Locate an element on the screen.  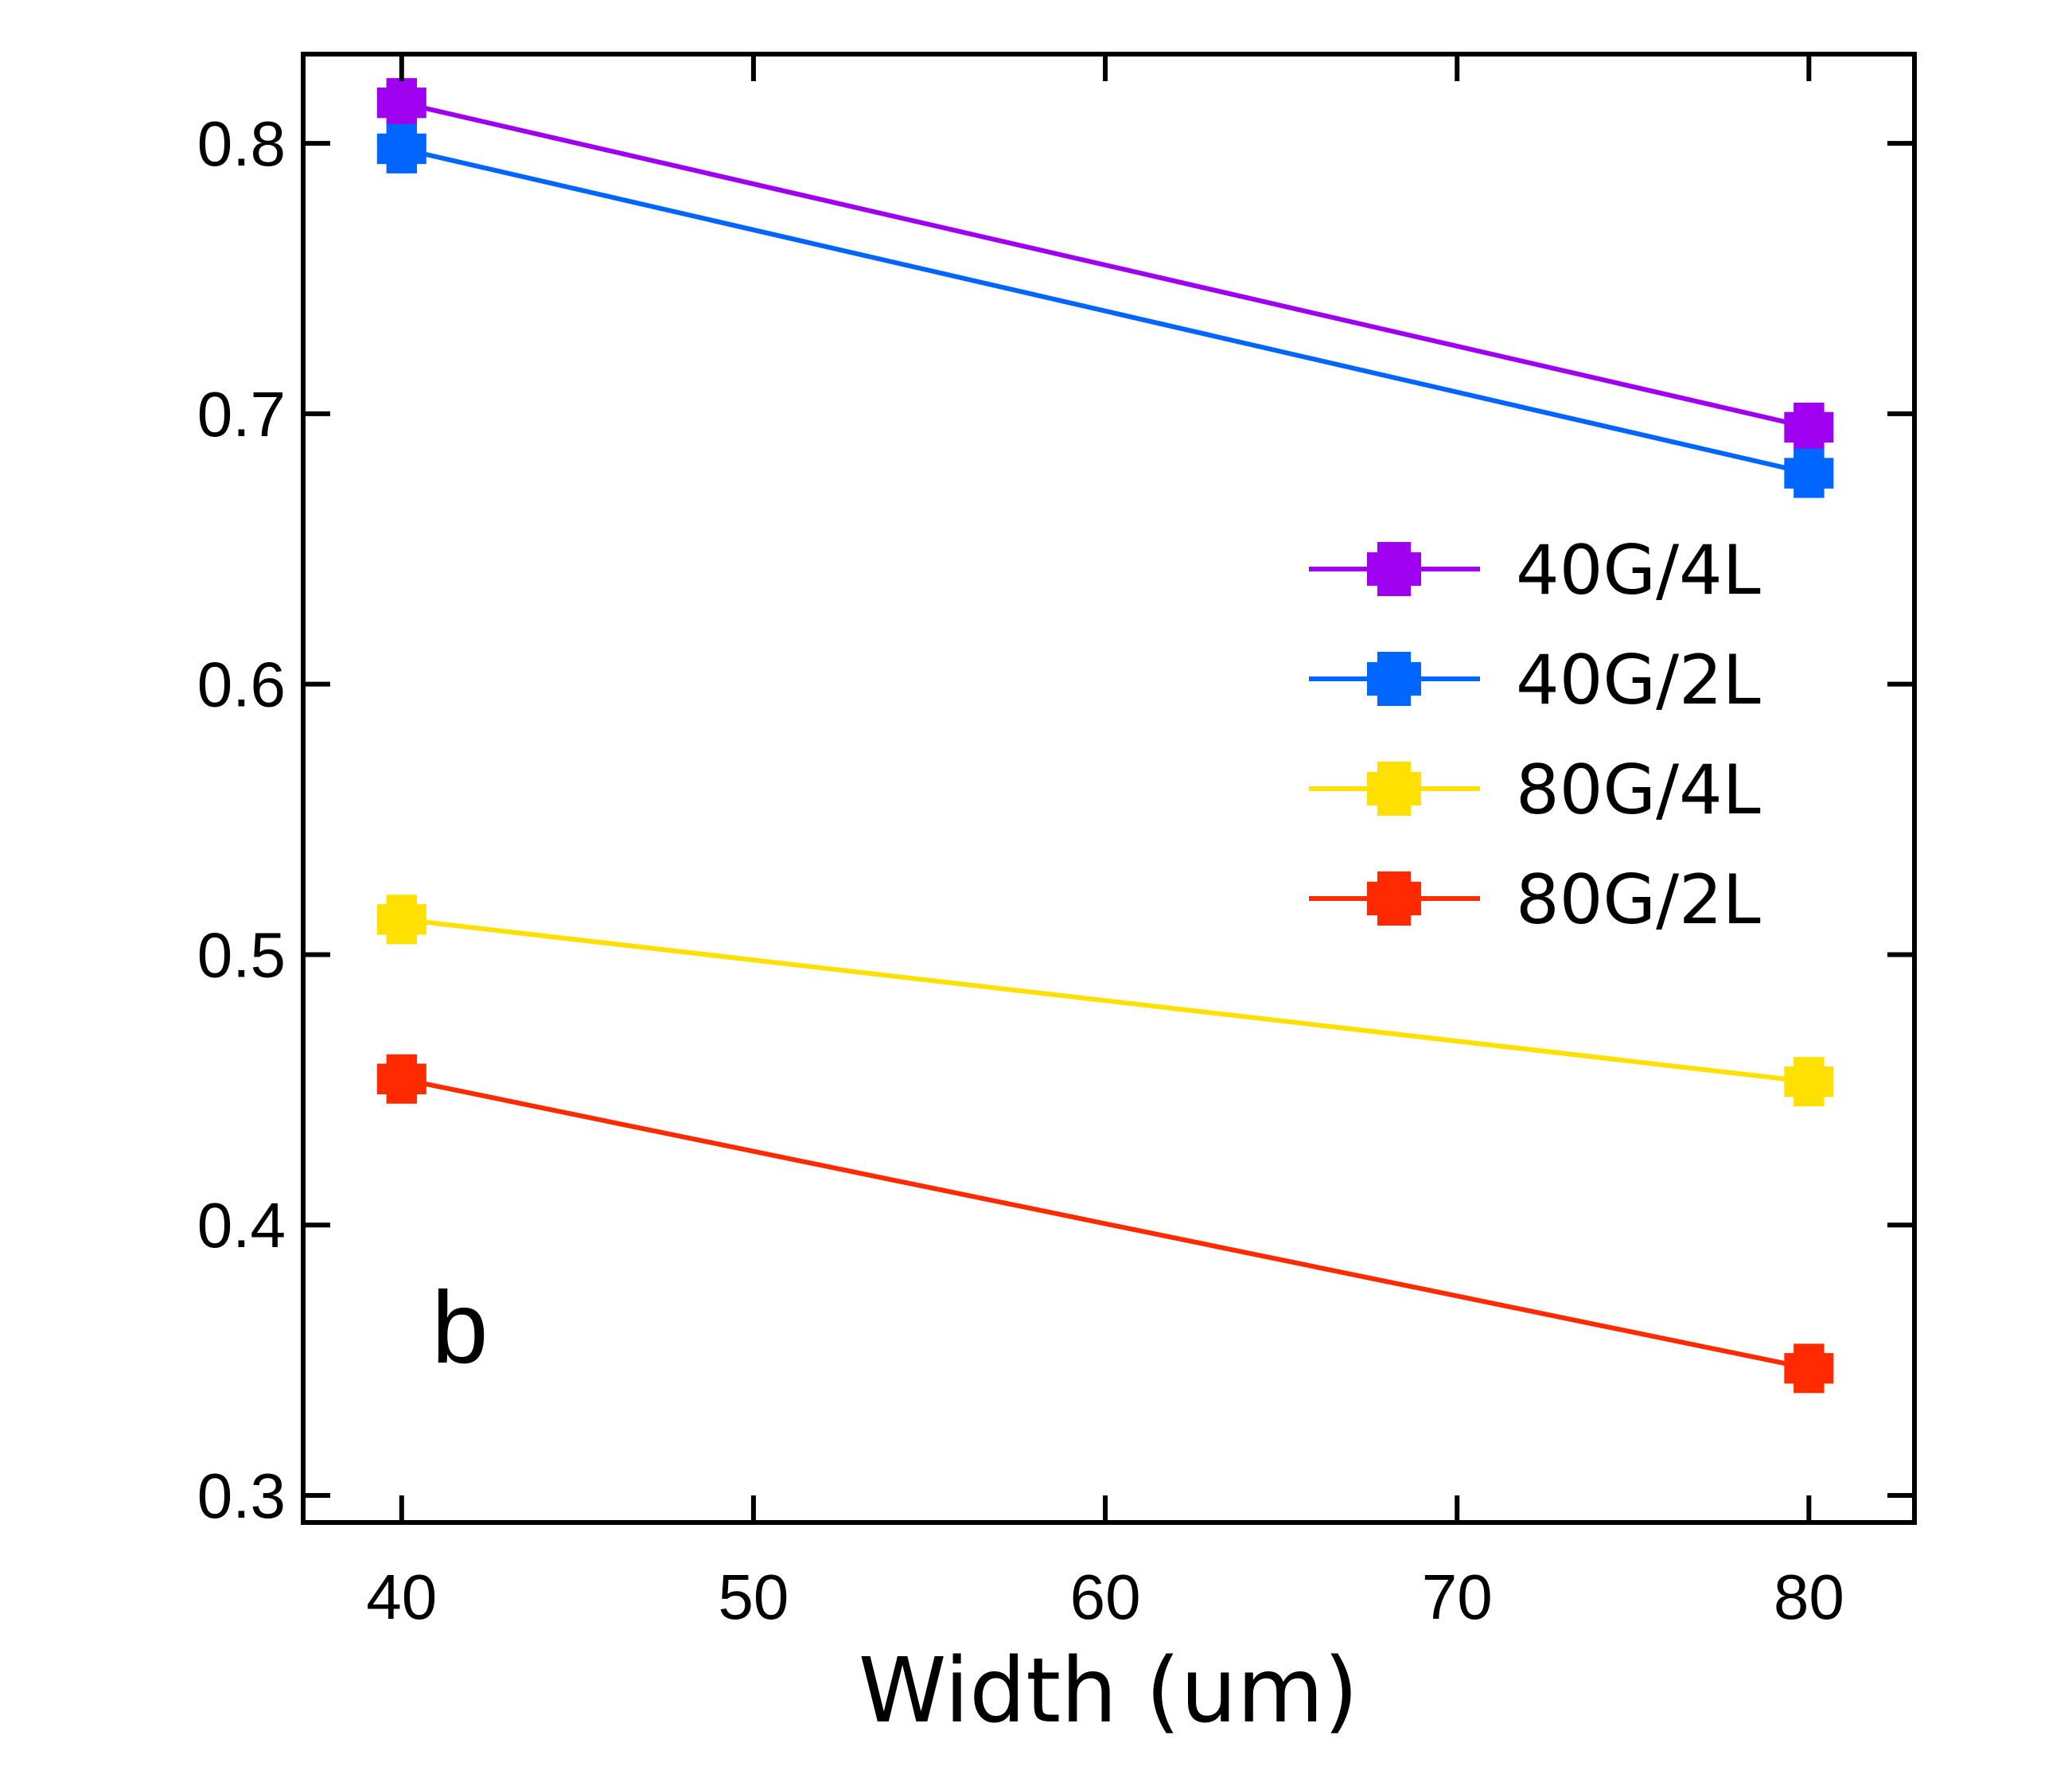
legend-item: 80G/4L is located at coordinates (1535, 790).